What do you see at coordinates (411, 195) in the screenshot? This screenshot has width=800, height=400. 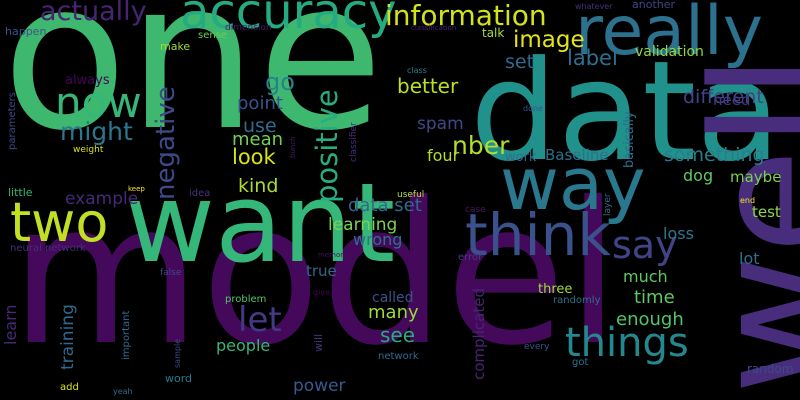 I see `word-useful: useful` at bounding box center [411, 195].